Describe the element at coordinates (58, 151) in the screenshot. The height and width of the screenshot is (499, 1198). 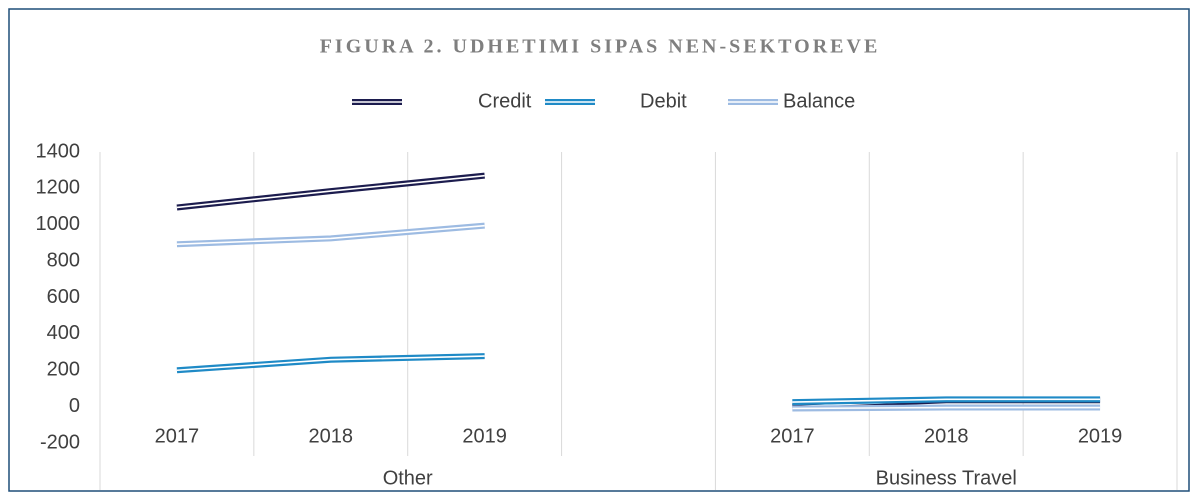
I see `y-tick-label: 1400` at that location.